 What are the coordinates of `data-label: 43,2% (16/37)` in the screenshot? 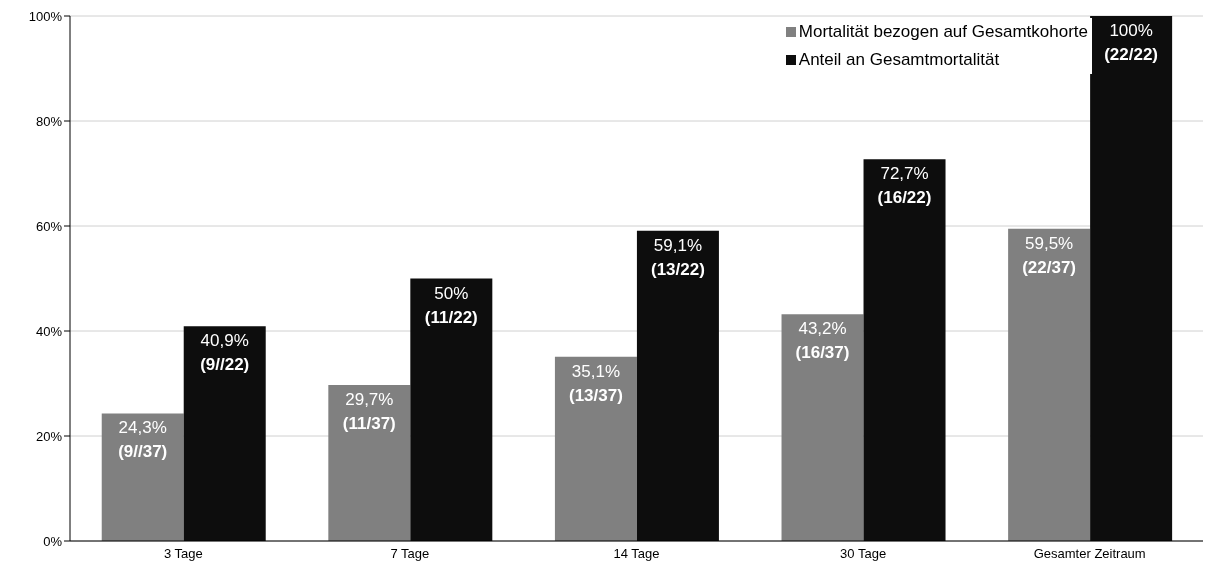 It's located at (822, 341).